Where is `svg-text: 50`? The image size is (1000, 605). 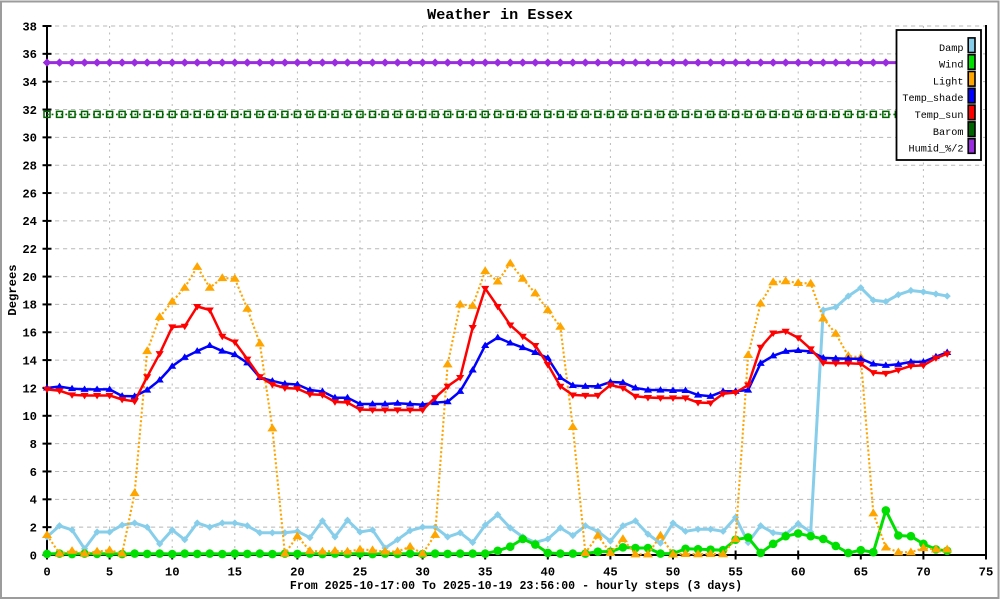
svg-text: 50 is located at coordinates (673, 573).